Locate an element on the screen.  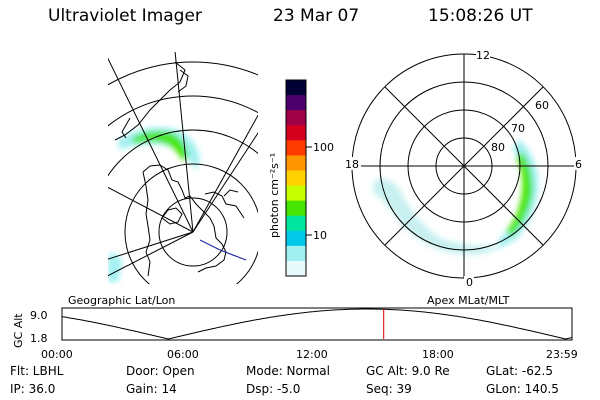
mlt-label-bg-bottom is located at coordinates (469, 282).